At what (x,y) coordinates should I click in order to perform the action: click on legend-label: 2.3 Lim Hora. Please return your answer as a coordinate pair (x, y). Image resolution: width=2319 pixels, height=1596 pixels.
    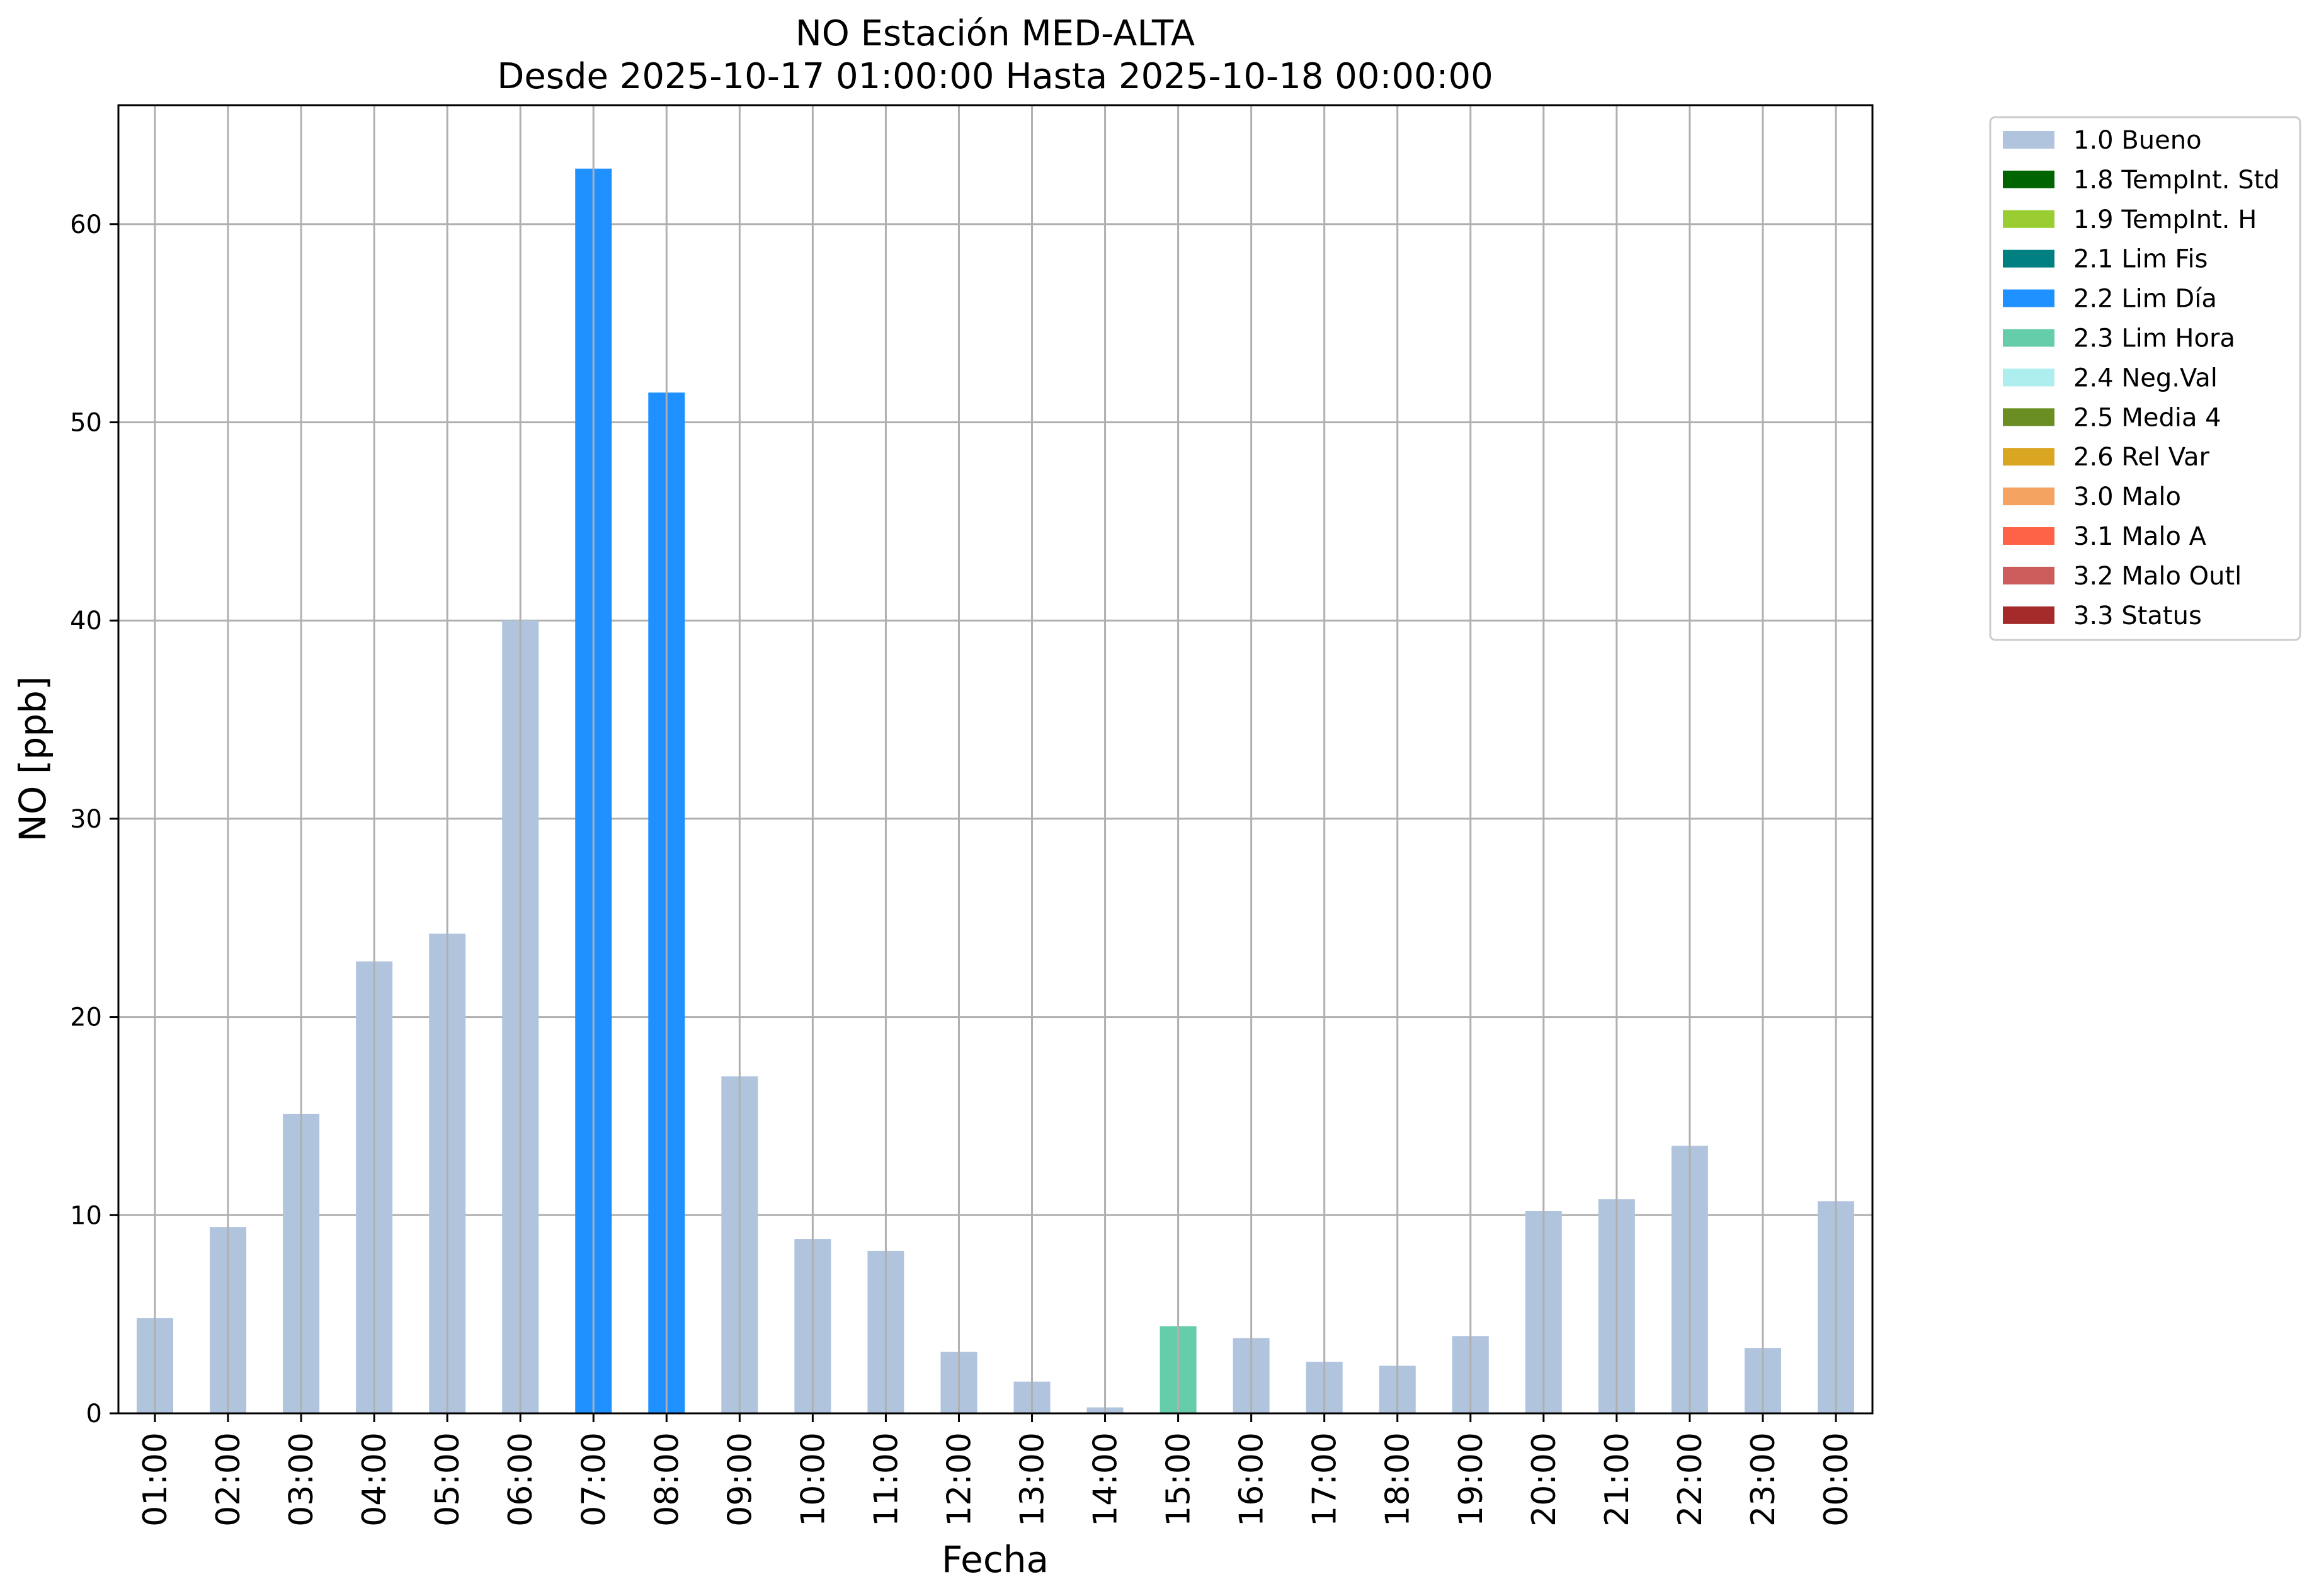
    Looking at the image, I should click on (2154, 338).